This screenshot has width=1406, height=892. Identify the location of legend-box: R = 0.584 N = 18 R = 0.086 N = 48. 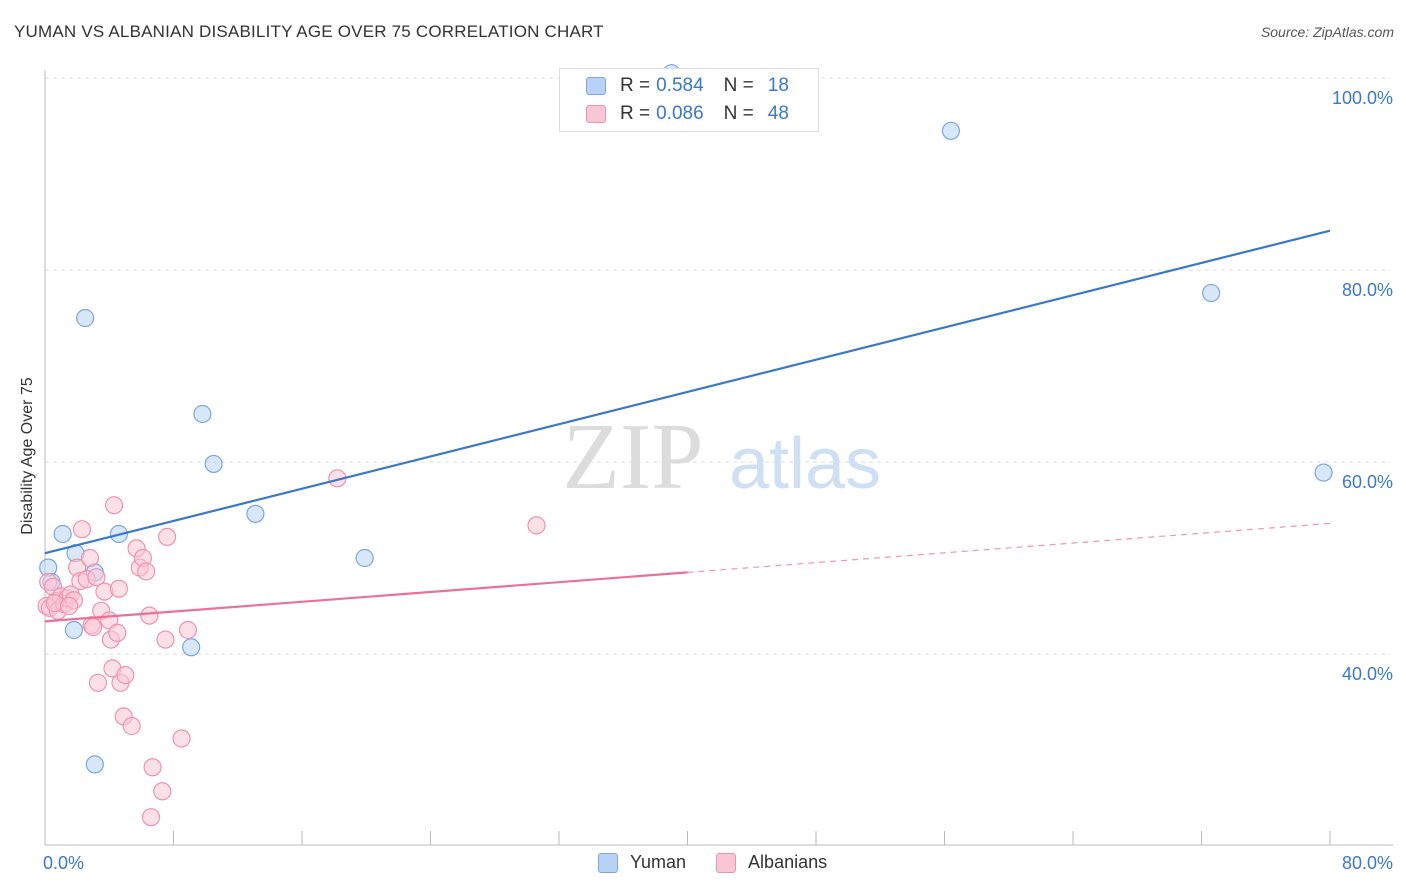
(689, 100).